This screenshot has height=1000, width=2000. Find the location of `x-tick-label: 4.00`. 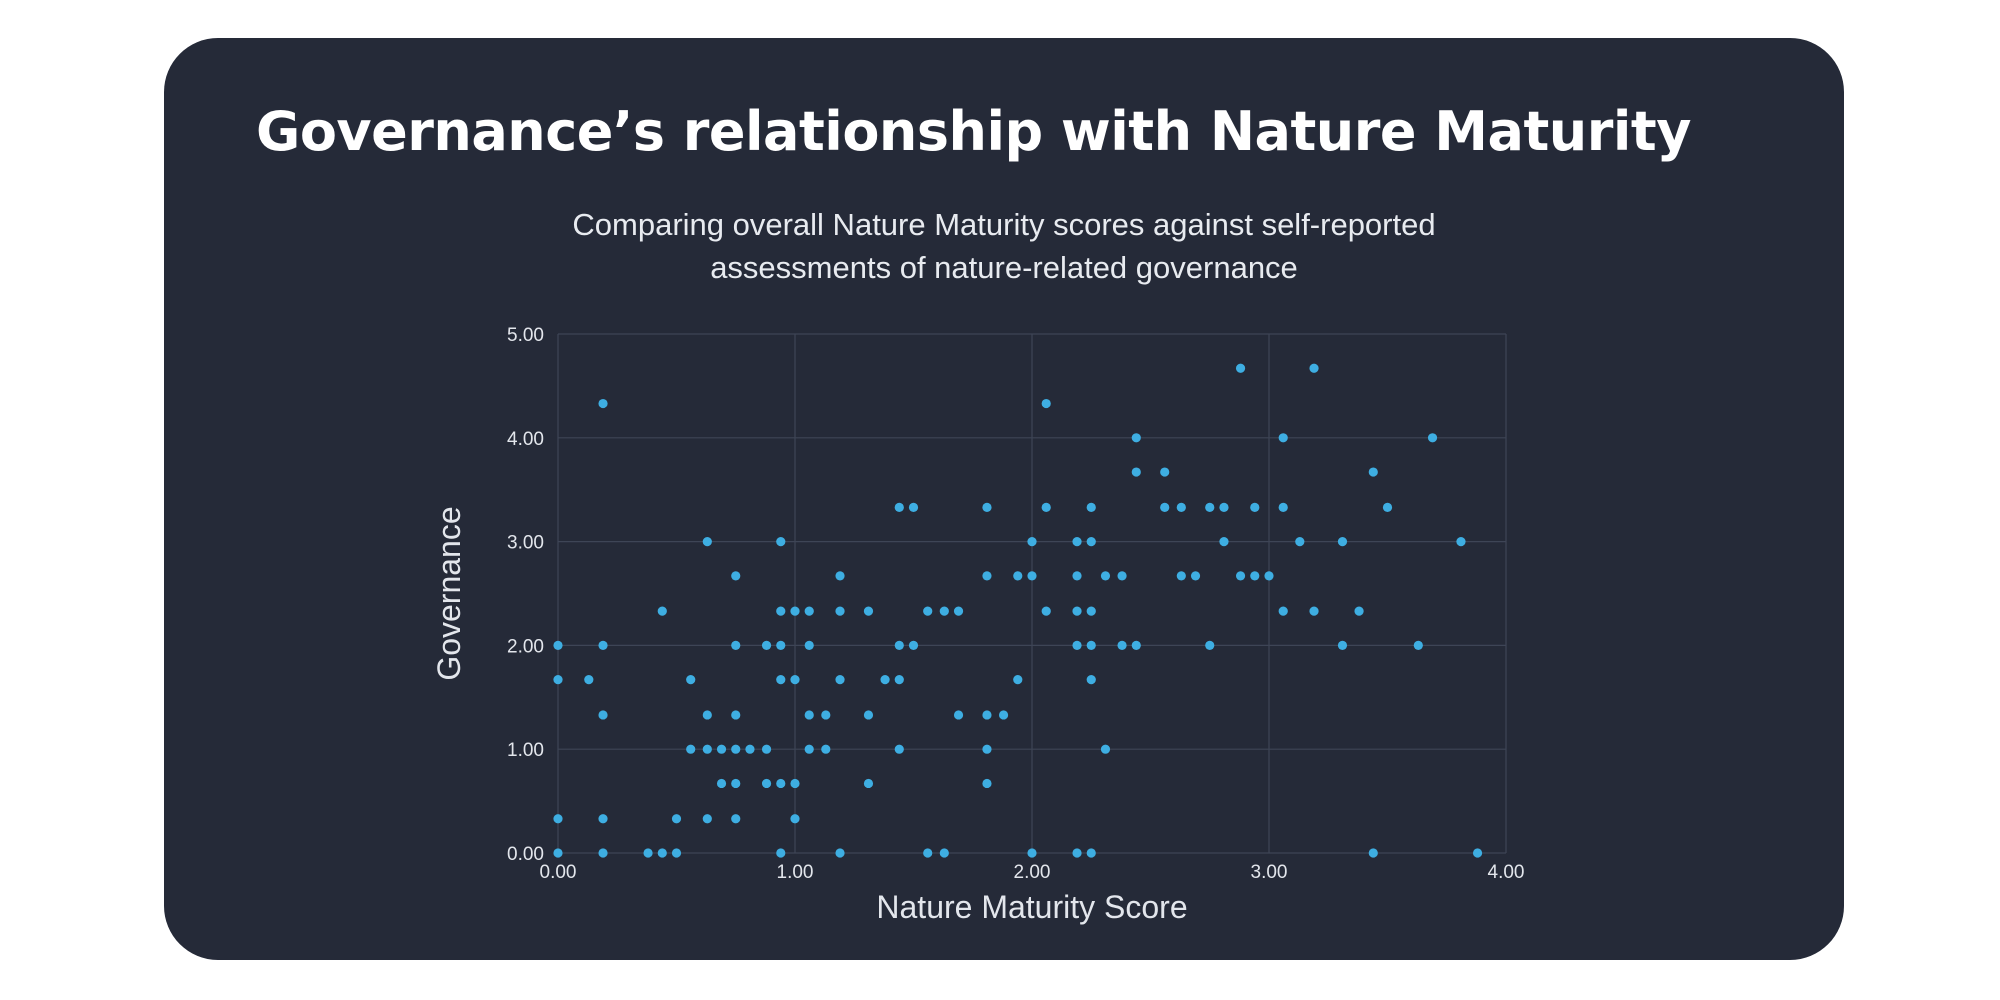

x-tick-label: 4.00 is located at coordinates (1506, 872).